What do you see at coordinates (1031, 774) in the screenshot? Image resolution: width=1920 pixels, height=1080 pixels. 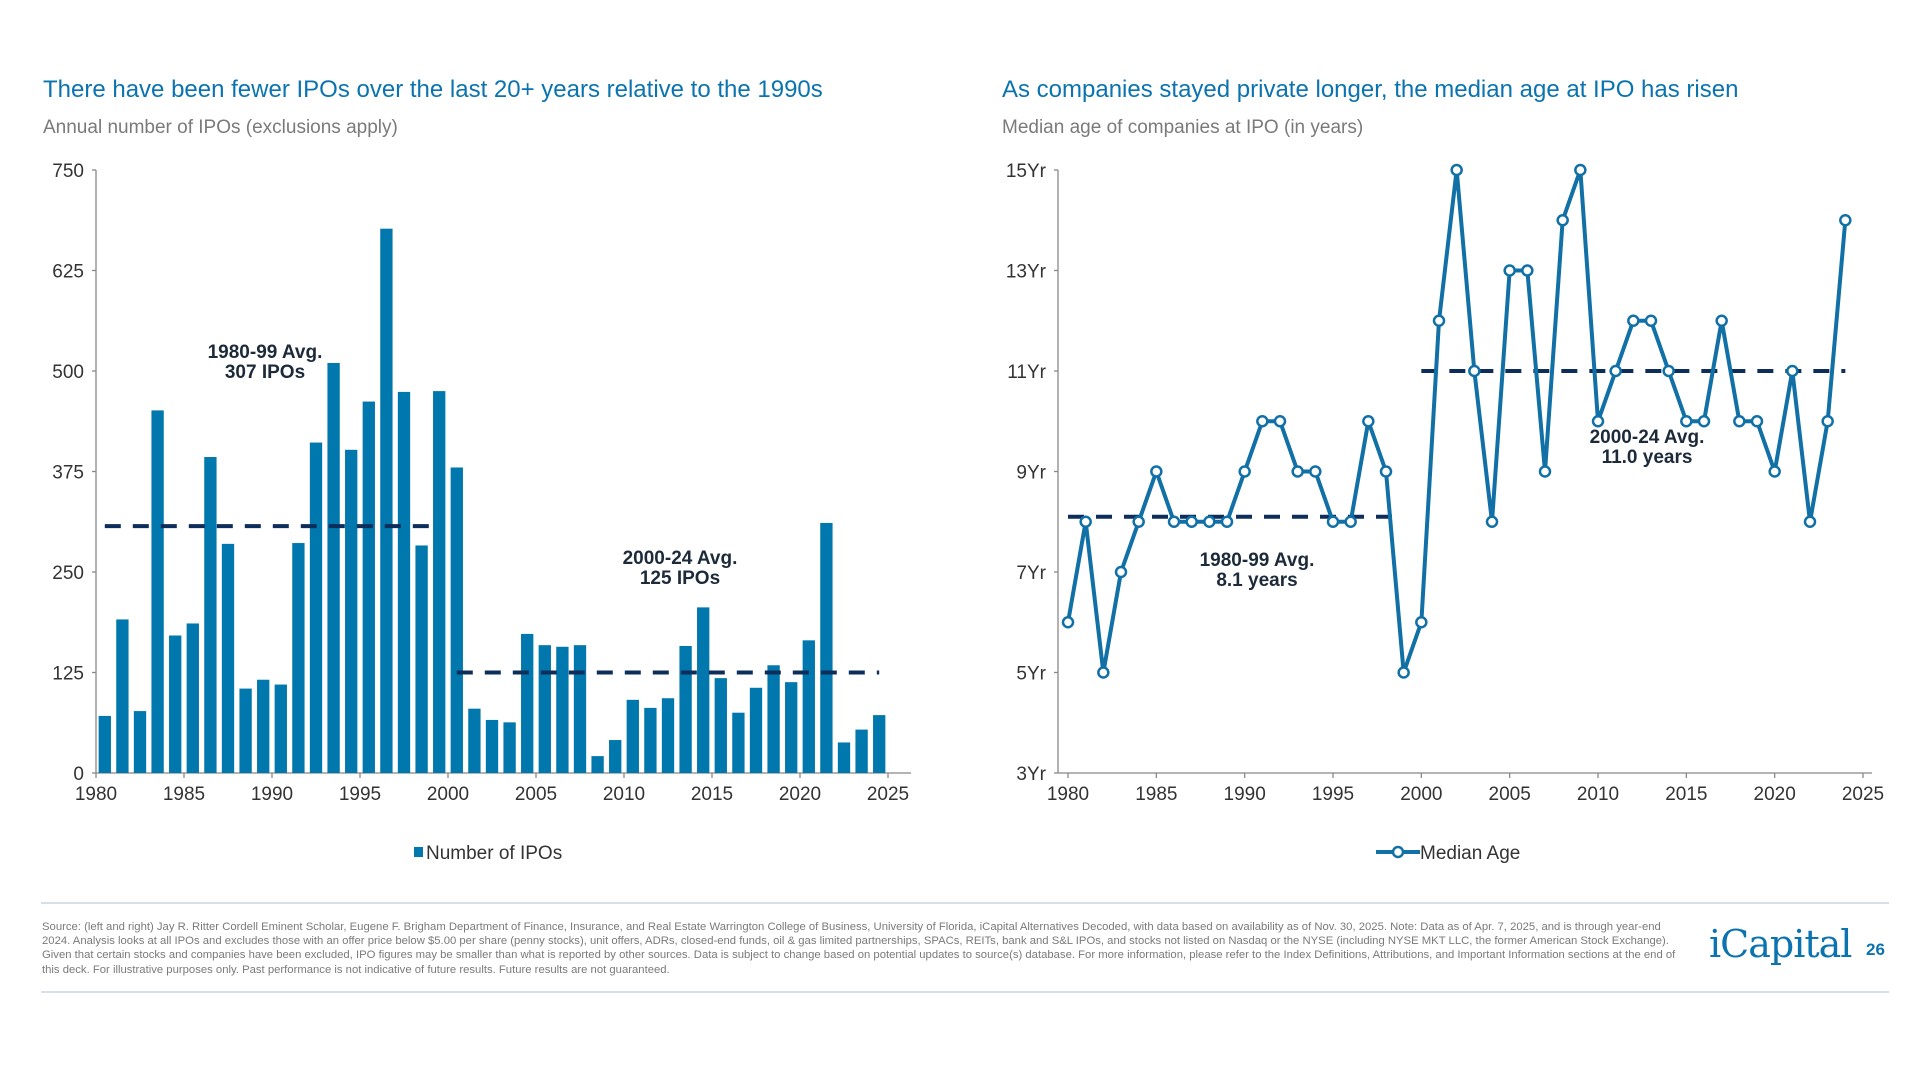 I see `y-tick-label: 3Yr` at bounding box center [1031, 774].